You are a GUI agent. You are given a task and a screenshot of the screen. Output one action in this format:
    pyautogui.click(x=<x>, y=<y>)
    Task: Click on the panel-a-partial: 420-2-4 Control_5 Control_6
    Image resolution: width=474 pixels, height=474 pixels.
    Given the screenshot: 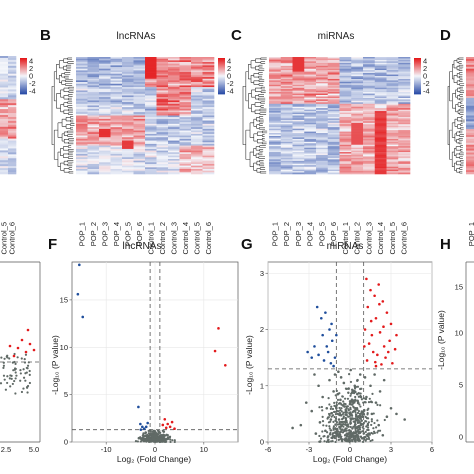 What is the action you would take?
    pyautogui.click(x=18, y=155)
    